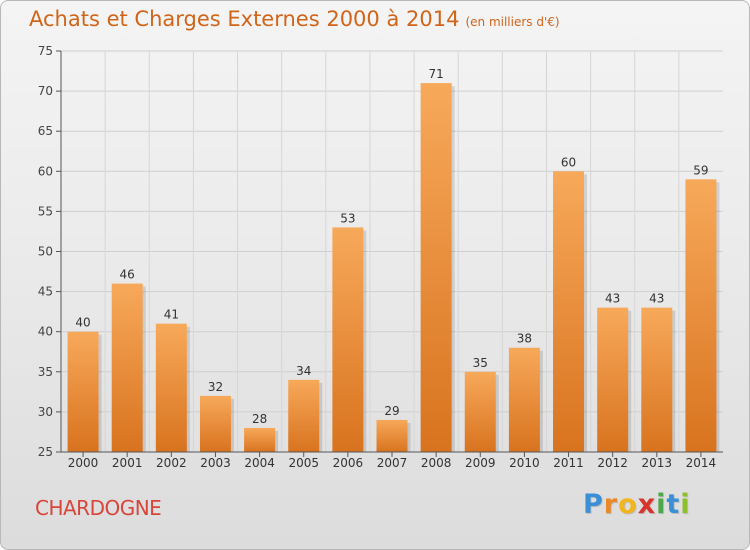 The height and width of the screenshot is (550, 750). What do you see at coordinates (524, 399) in the screenshot?
I see `bar-2010` at bounding box center [524, 399].